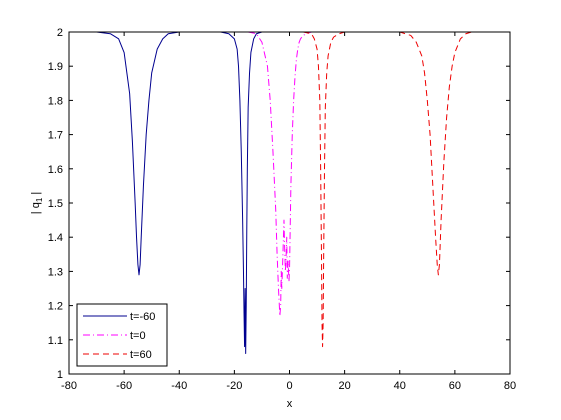 This screenshot has width=561, height=420. Describe the element at coordinates (69, 386) in the screenshot. I see `x-tick-label: -80` at that location.